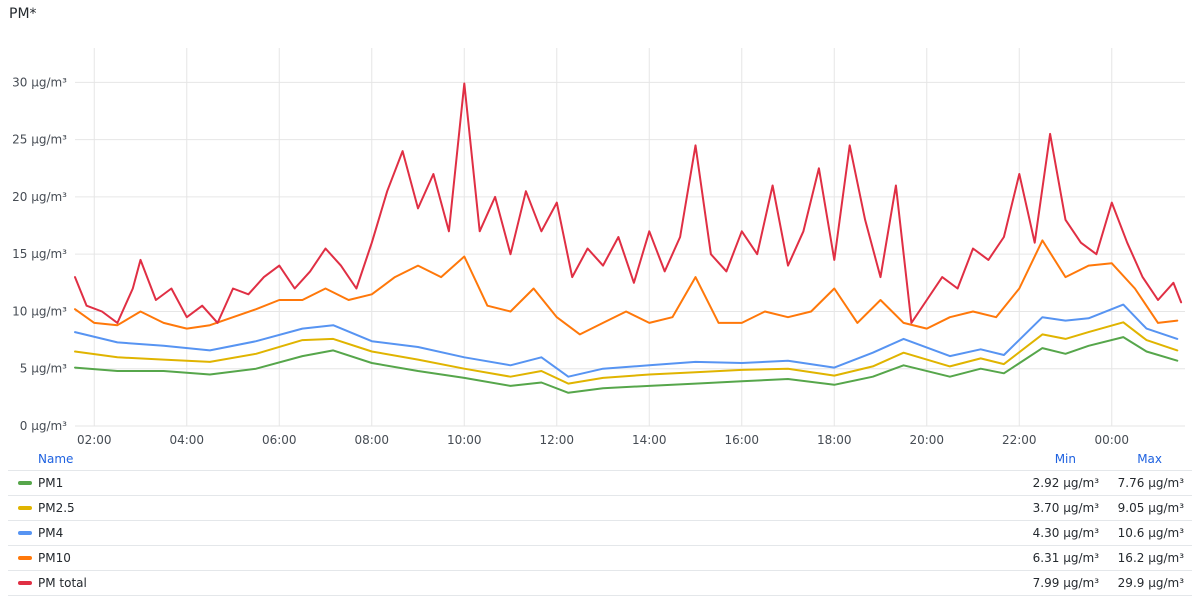 This screenshot has height=600, width=1200. Describe the element at coordinates (39, 254) in the screenshot. I see `y-tick-label: 15 µg/m³` at that location.